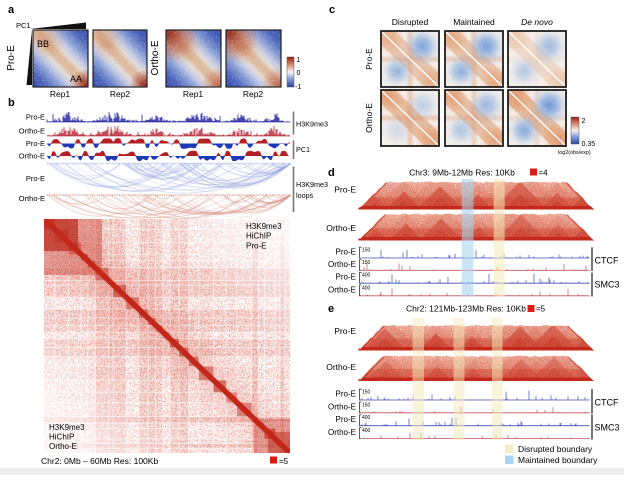 The image size is (624, 480). I want to click on svg-text: Disrupted boundary, so click(555, 449).